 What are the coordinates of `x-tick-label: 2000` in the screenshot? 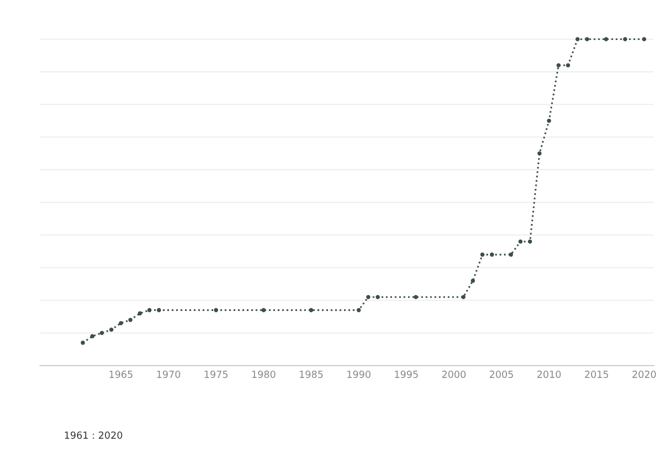 It's located at (454, 374).